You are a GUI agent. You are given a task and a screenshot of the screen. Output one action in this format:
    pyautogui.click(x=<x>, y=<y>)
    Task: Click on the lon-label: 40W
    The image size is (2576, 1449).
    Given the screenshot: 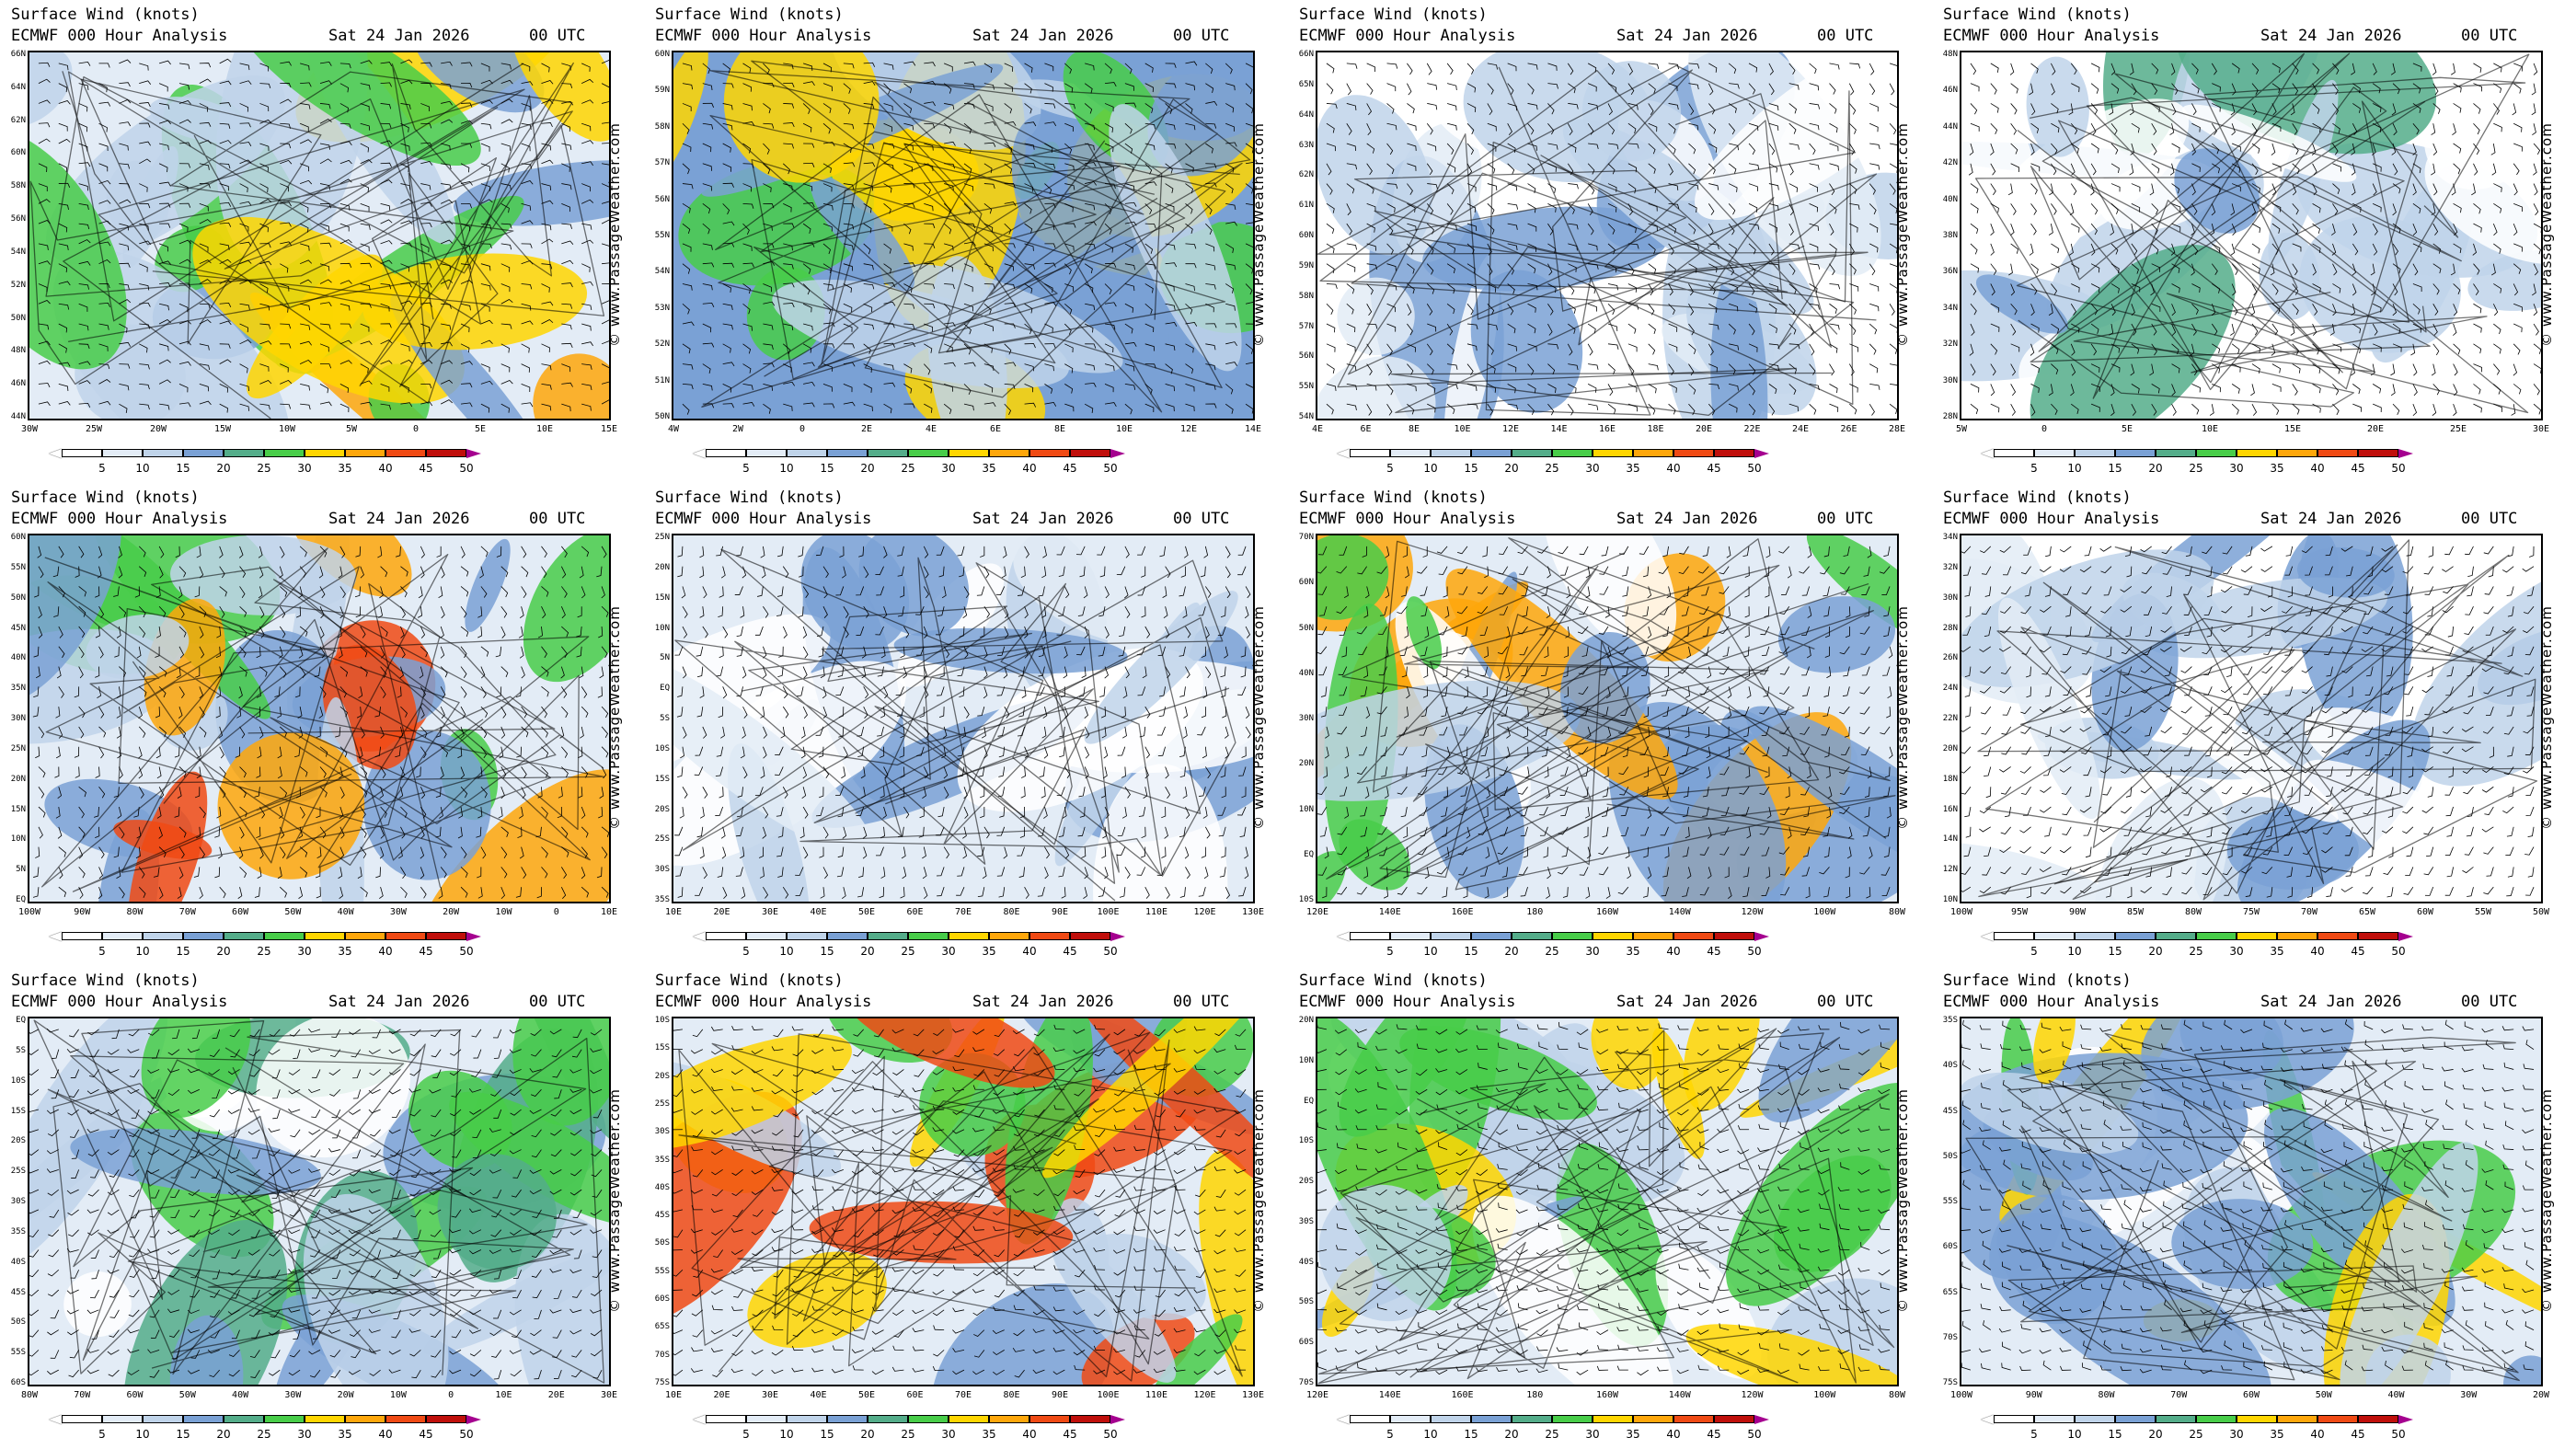 What is the action you would take?
    pyautogui.click(x=2396, y=1395)
    